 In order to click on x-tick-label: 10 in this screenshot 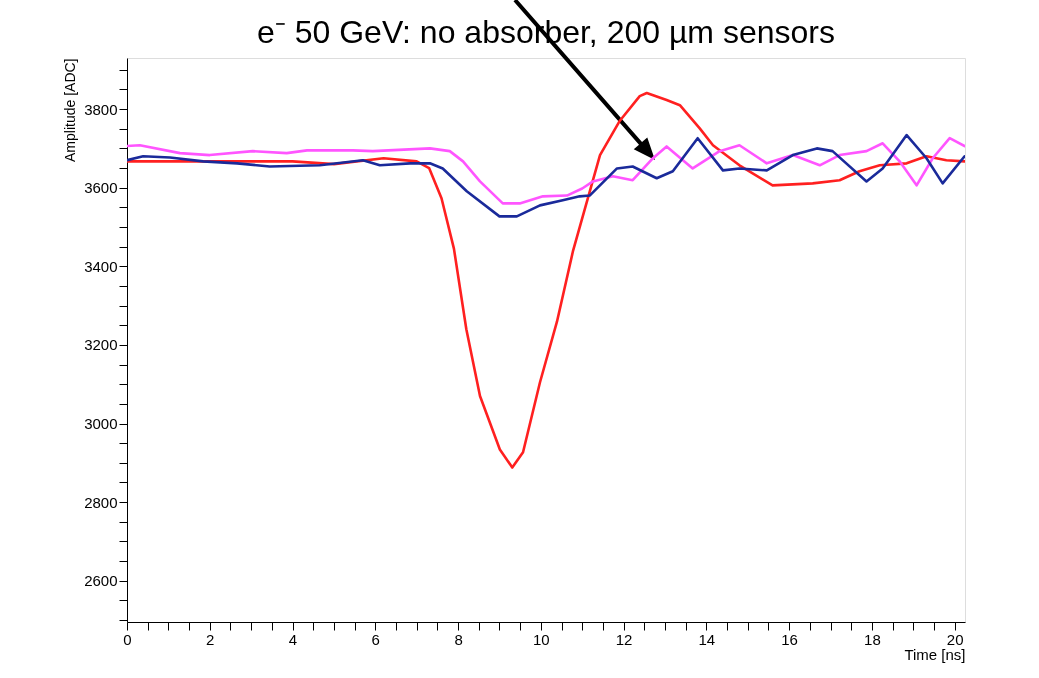, I will do `click(541, 639)`.